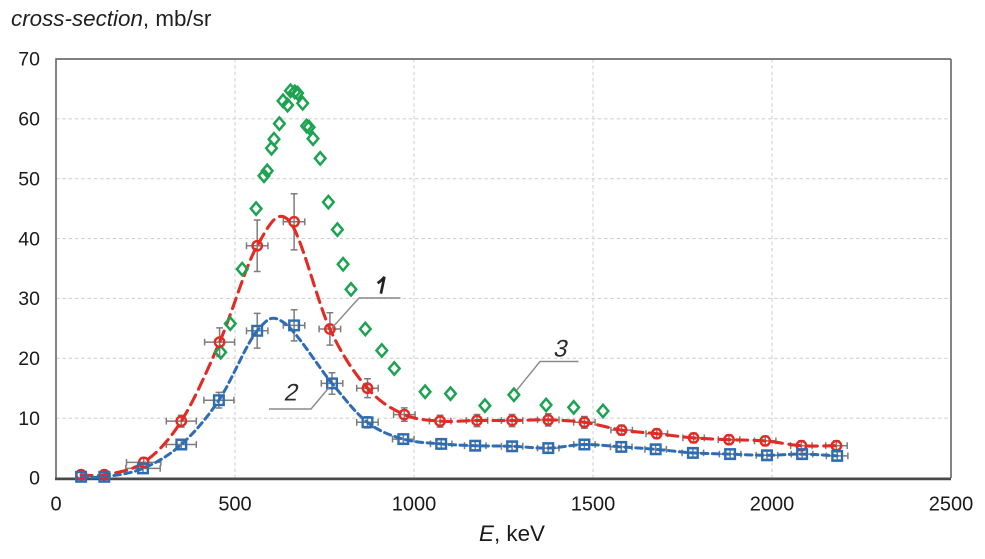  I want to click on svg-text: 2, so click(291, 393).